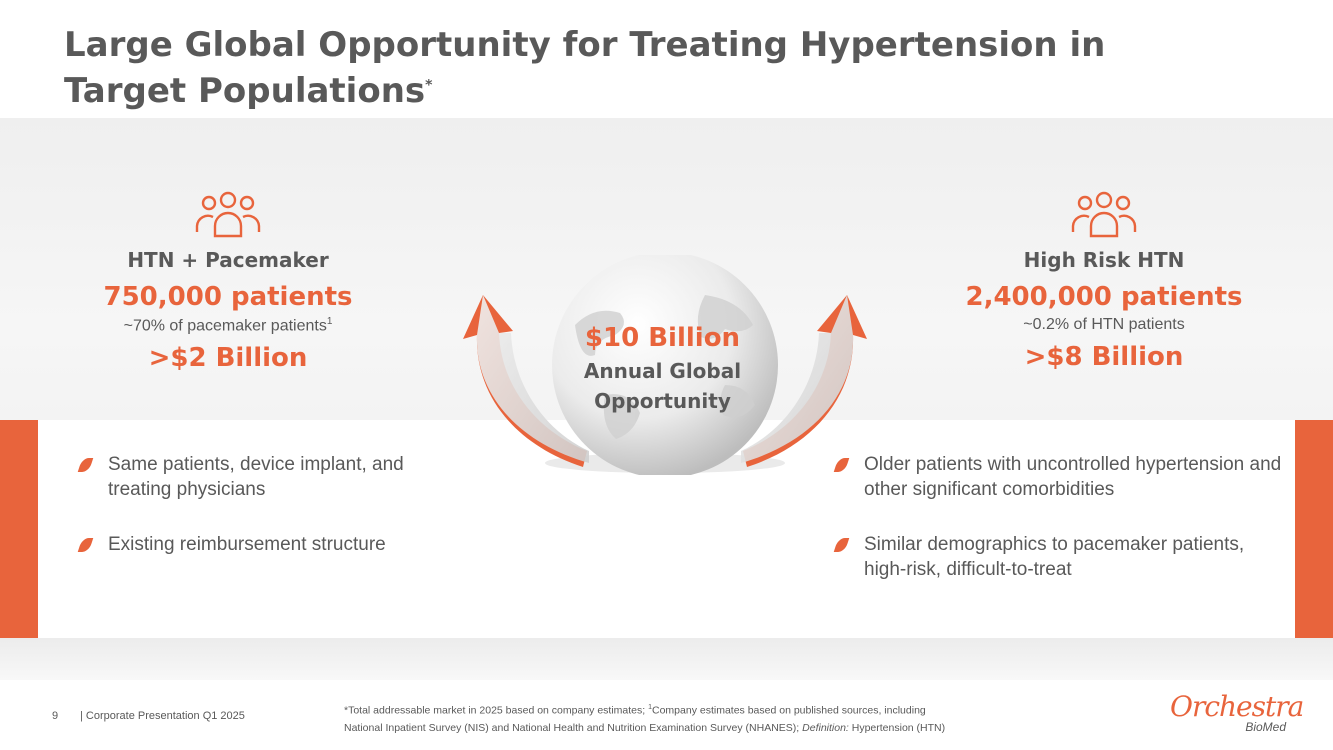 The height and width of the screenshot is (750, 1333). What do you see at coordinates (797, 379) in the screenshot?
I see `right-arrow-face` at bounding box center [797, 379].